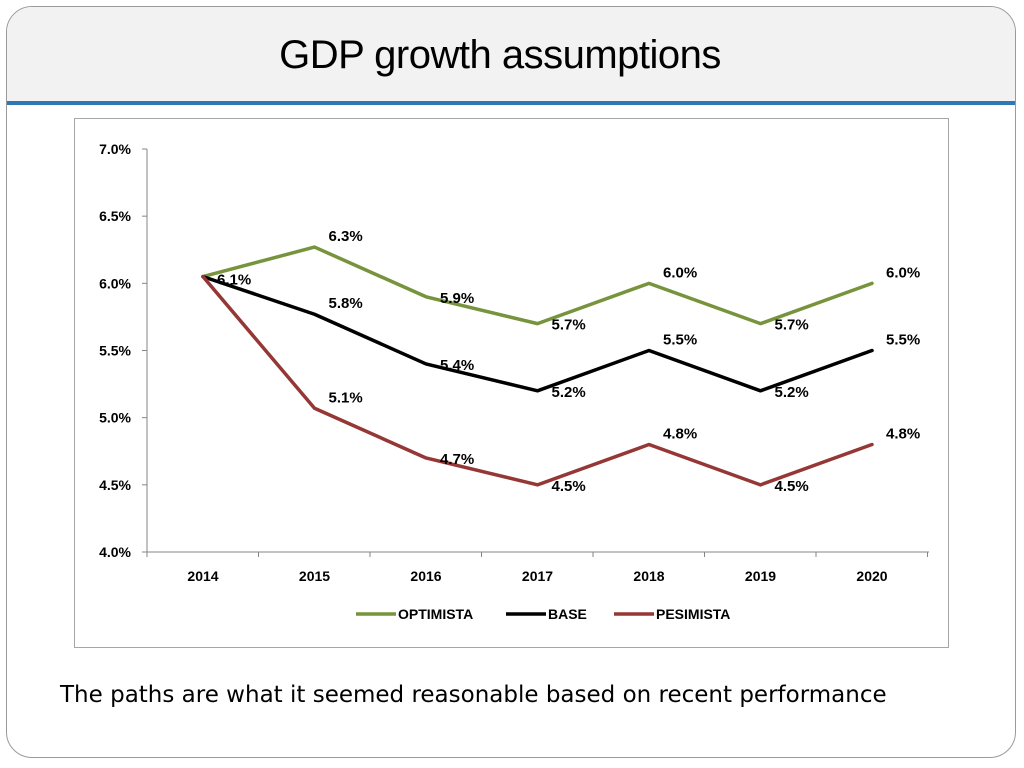 This screenshot has width=1024, height=768. I want to click on y-tick-label: 4.5%, so click(115, 485).